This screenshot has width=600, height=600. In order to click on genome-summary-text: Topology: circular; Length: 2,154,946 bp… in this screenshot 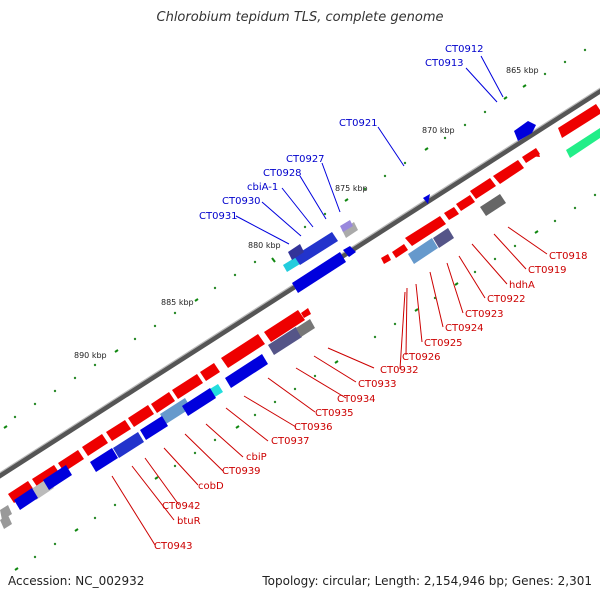, I will do `click(427, 581)`.